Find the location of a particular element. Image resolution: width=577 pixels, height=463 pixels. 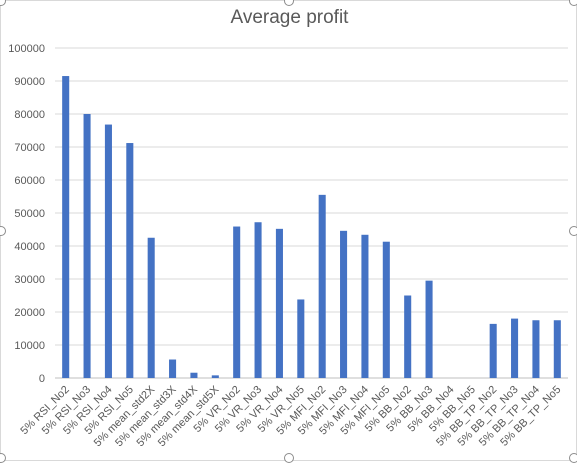

y-tick-label: 0 is located at coordinates (42, 379).